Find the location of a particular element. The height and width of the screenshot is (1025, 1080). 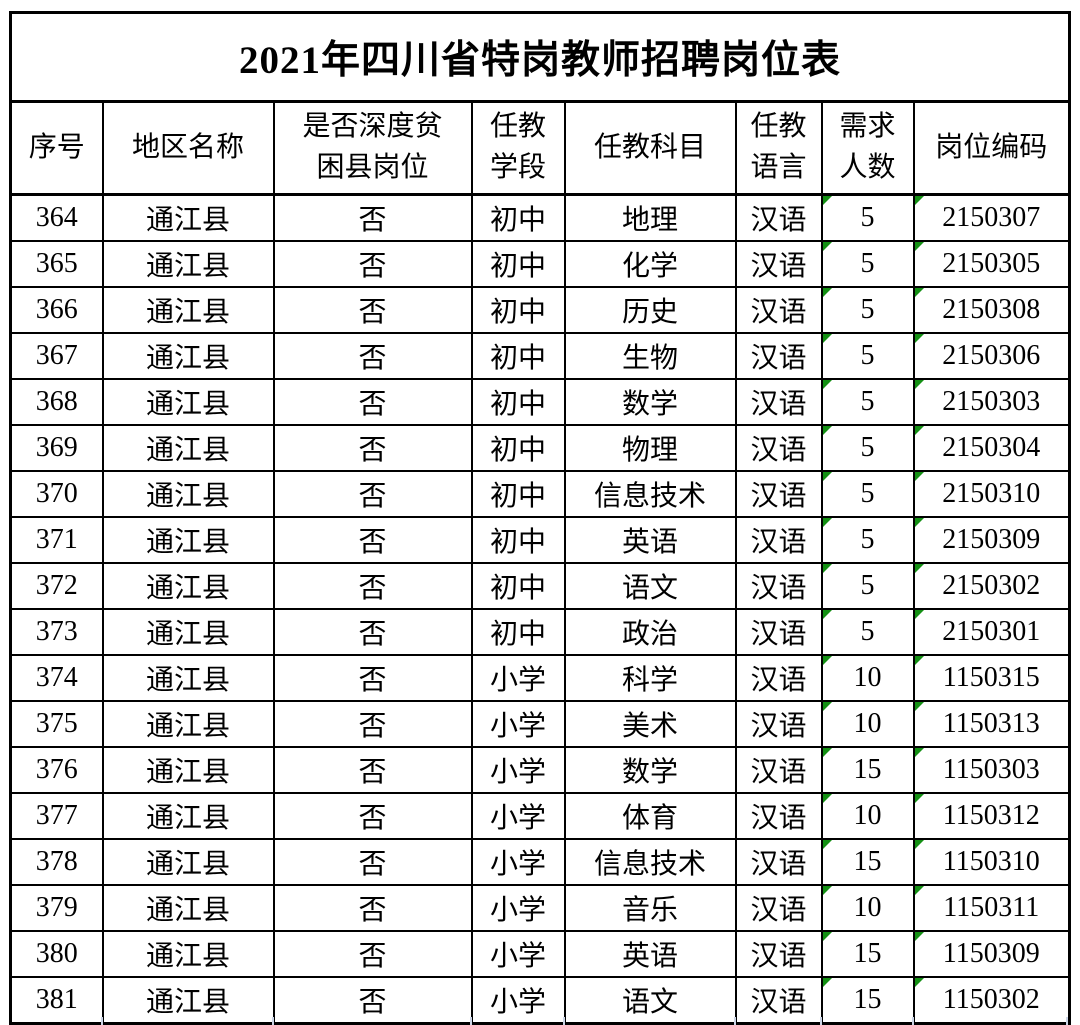

table-row: 378 通江县否小学 信息技术 汉语 15 1150310 is located at coordinates (540, 862).